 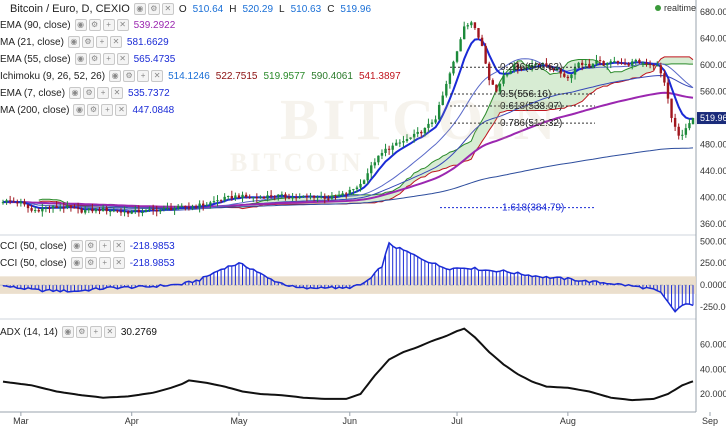 What do you see at coordinates (33, 93) in the screenshot?
I see `indicator-name: EMA (7, close)` at bounding box center [33, 93].